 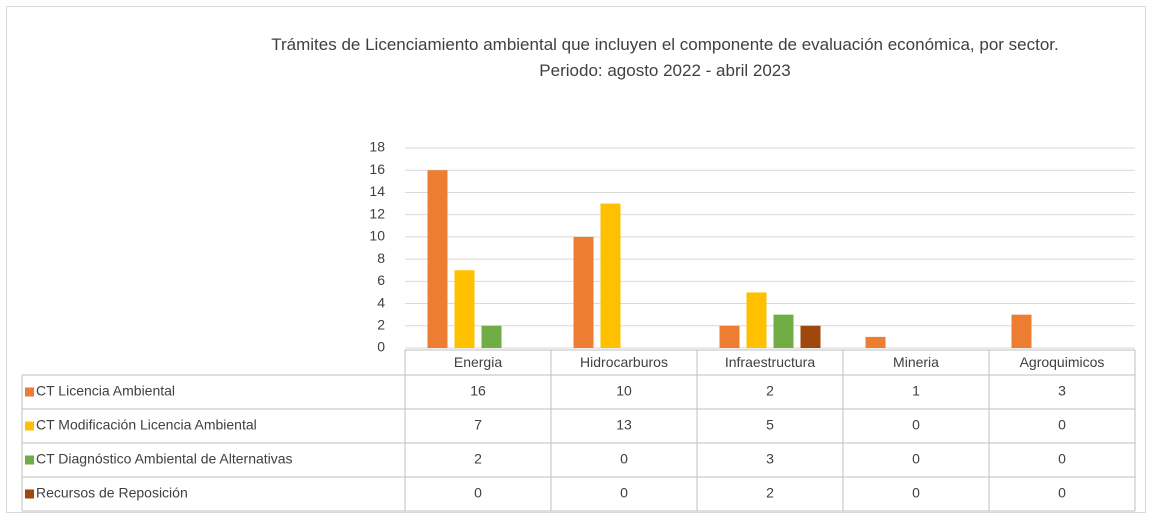 I want to click on y-tick-label: 12, so click(x=377, y=213).